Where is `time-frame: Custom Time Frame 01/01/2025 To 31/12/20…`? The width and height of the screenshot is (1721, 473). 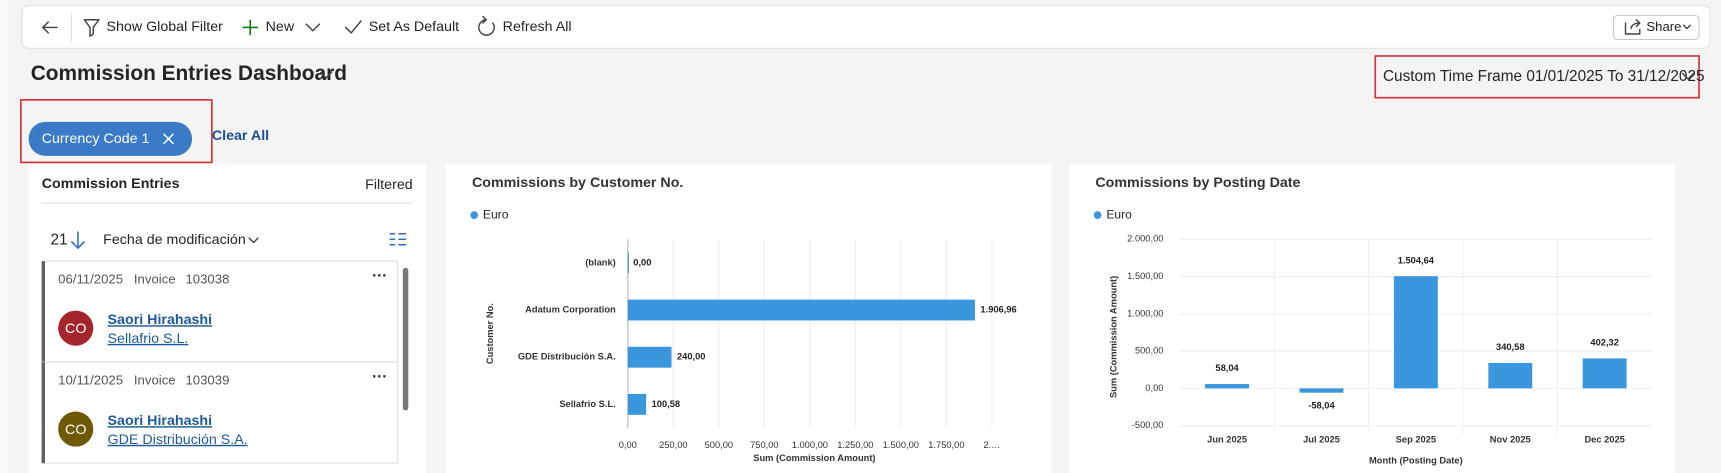
time-frame: Custom Time Frame 01/01/2025 To 31/12/20… is located at coordinates (1544, 76).